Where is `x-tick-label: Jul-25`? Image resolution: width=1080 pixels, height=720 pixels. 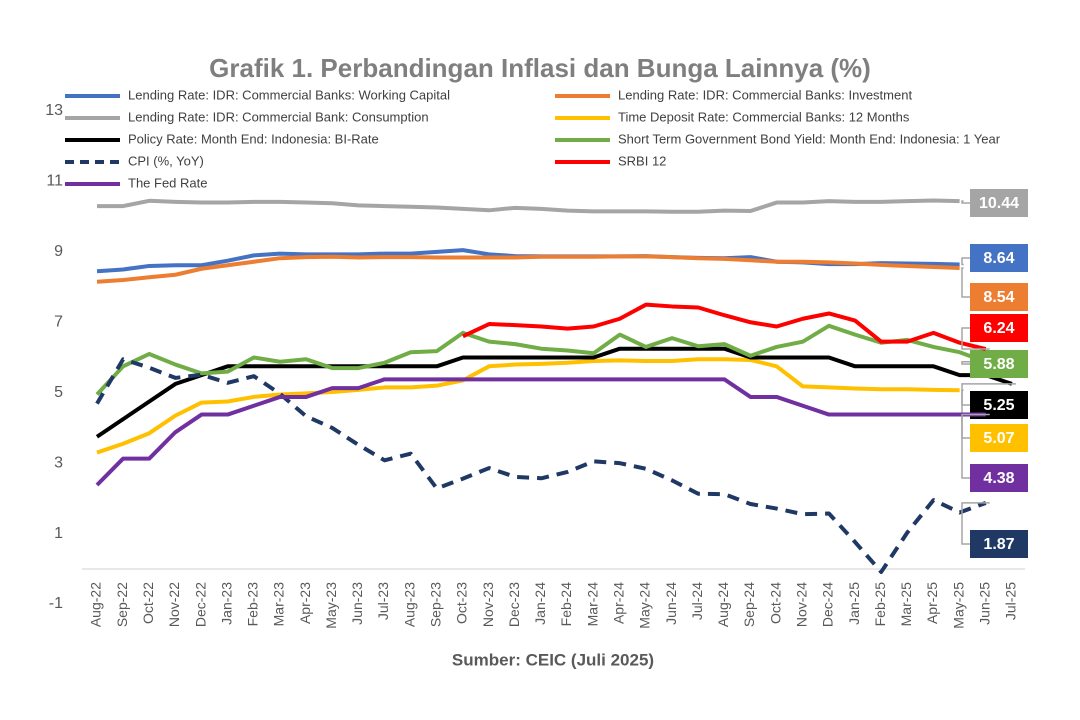 x-tick-label: Jul-25 is located at coordinates (1011, 601).